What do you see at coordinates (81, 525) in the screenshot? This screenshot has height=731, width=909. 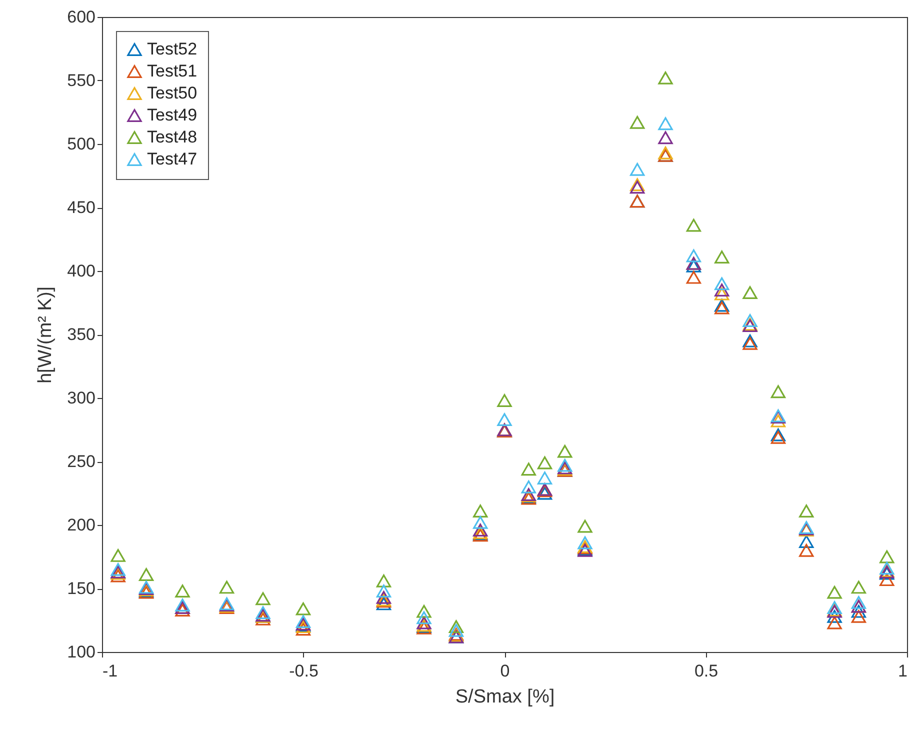 I see `y-tick-label: 200` at bounding box center [81, 525].